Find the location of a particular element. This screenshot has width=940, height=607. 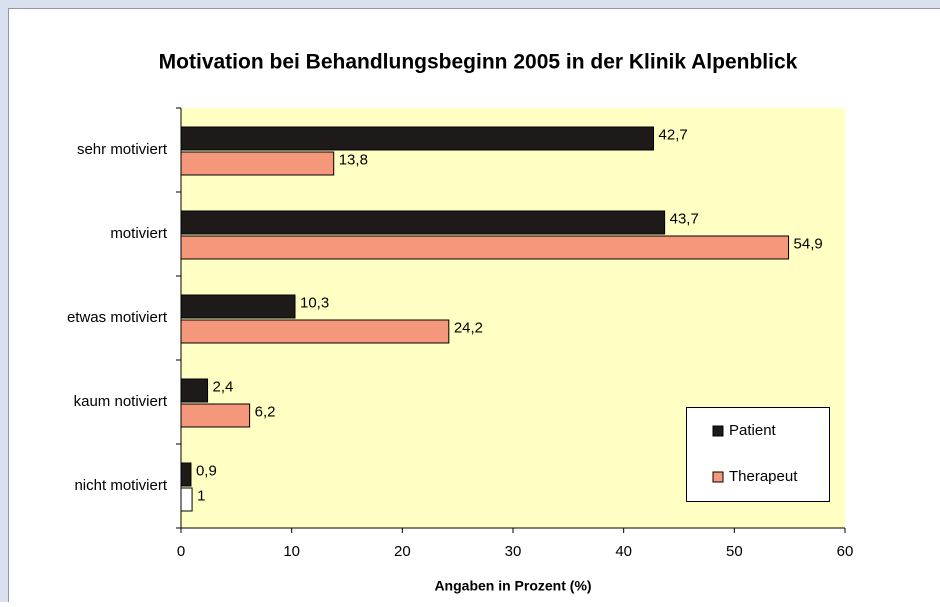

data-label: 6,2 is located at coordinates (265, 411).